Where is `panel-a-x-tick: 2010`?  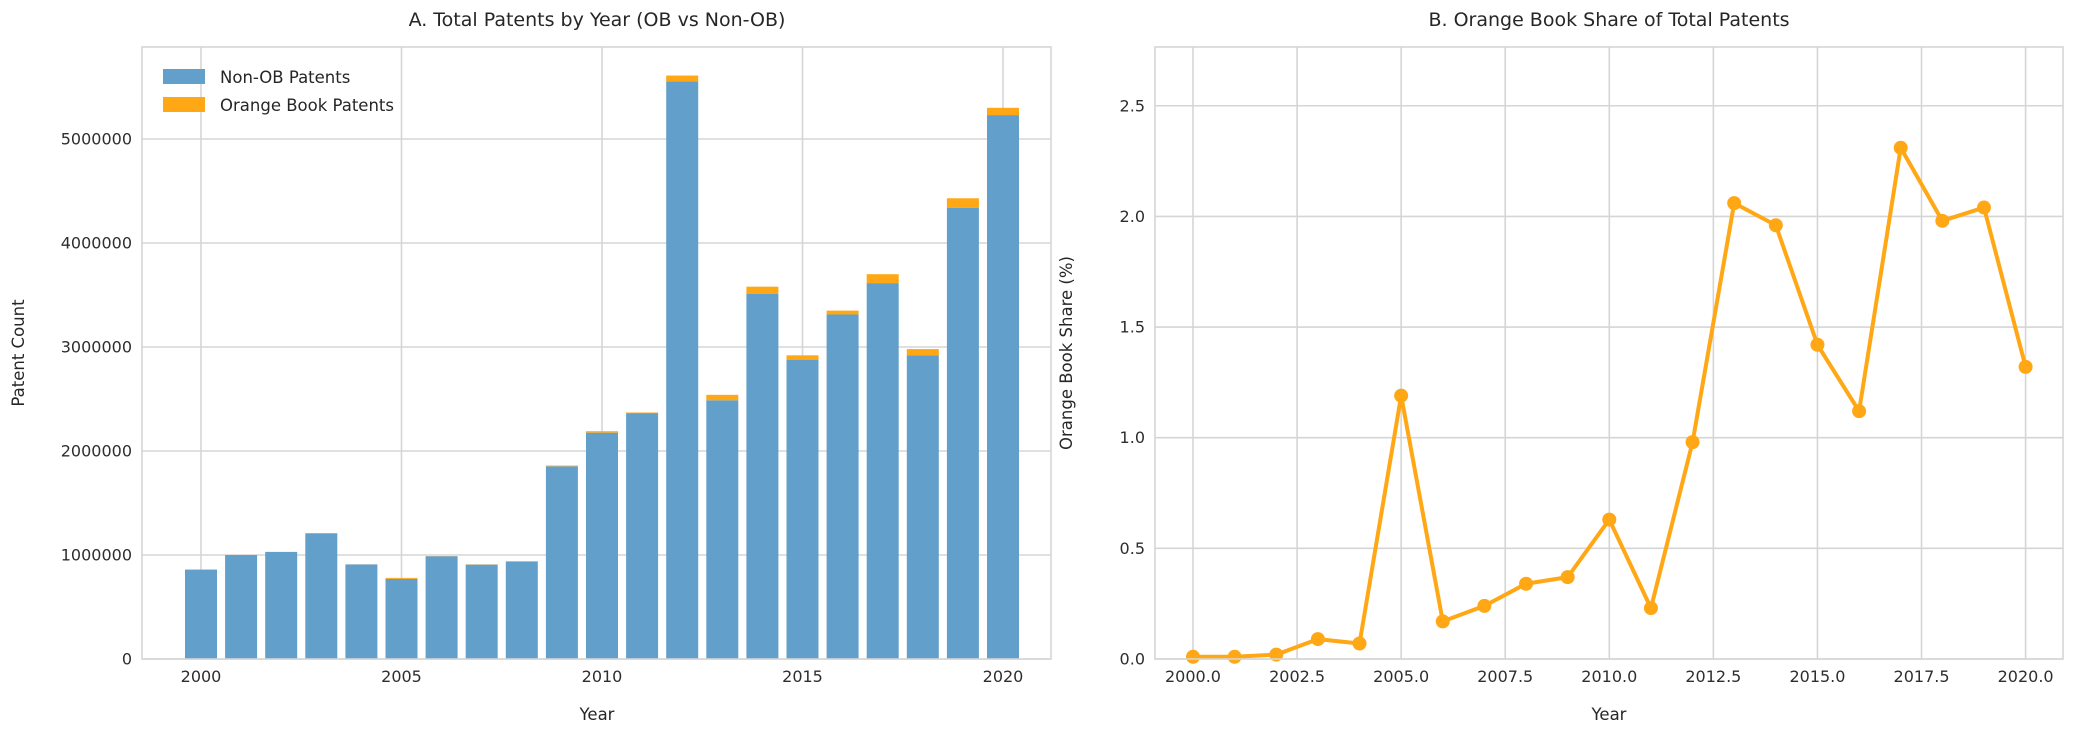
panel-a-x-tick: 2010 is located at coordinates (602, 676).